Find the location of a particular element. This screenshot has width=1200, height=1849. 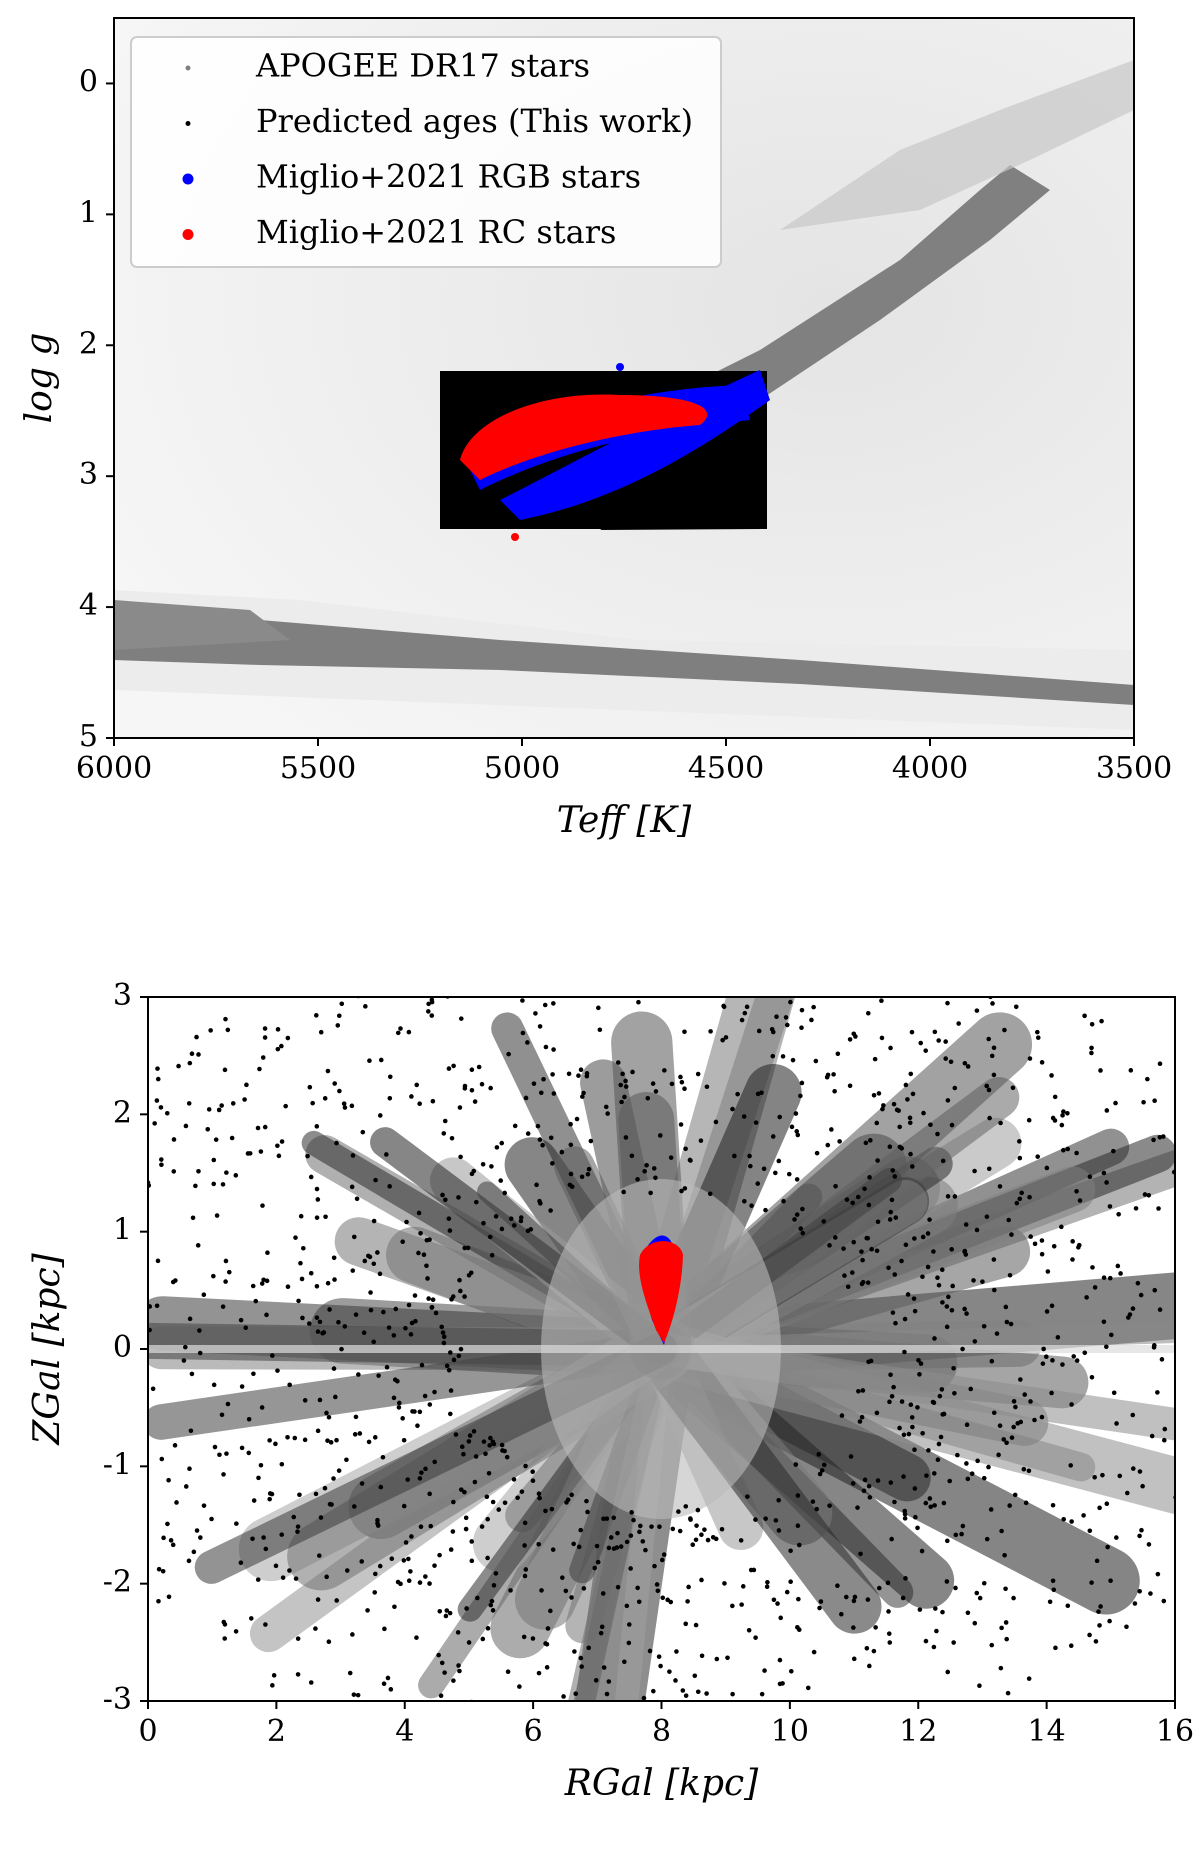

legend-box is located at coordinates (426, 152).